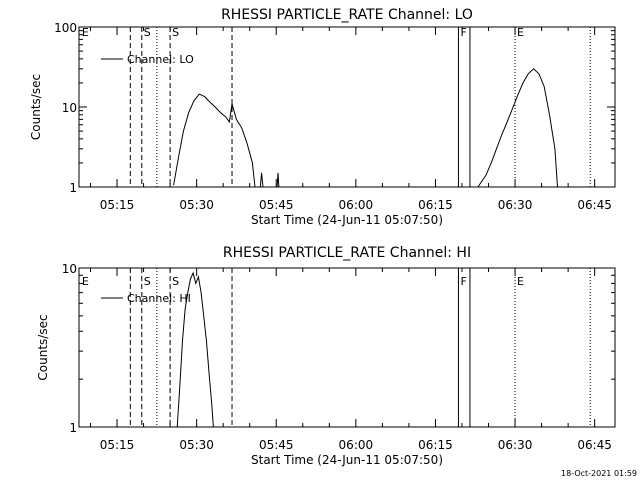 This screenshot has height=480, width=640. Describe the element at coordinates (160, 59) in the screenshot. I see `legend-label: Channel: LO` at that location.